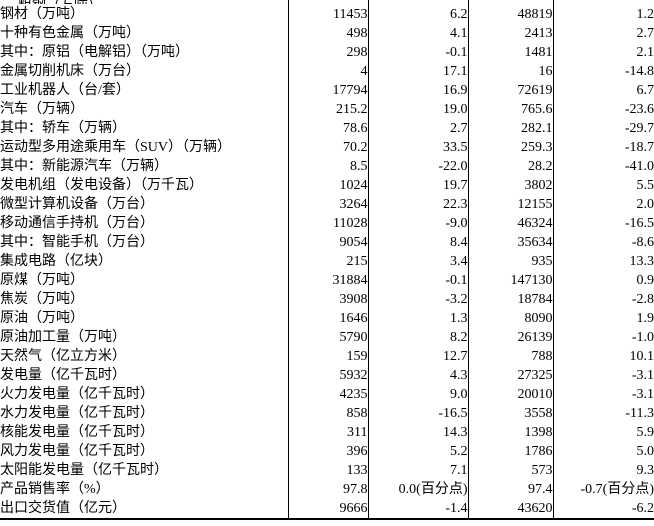 Image resolution: width=654 pixels, height=526 pixels. I want to click on value-cell-cumulative-growth: 13.3, so click(641, 261).